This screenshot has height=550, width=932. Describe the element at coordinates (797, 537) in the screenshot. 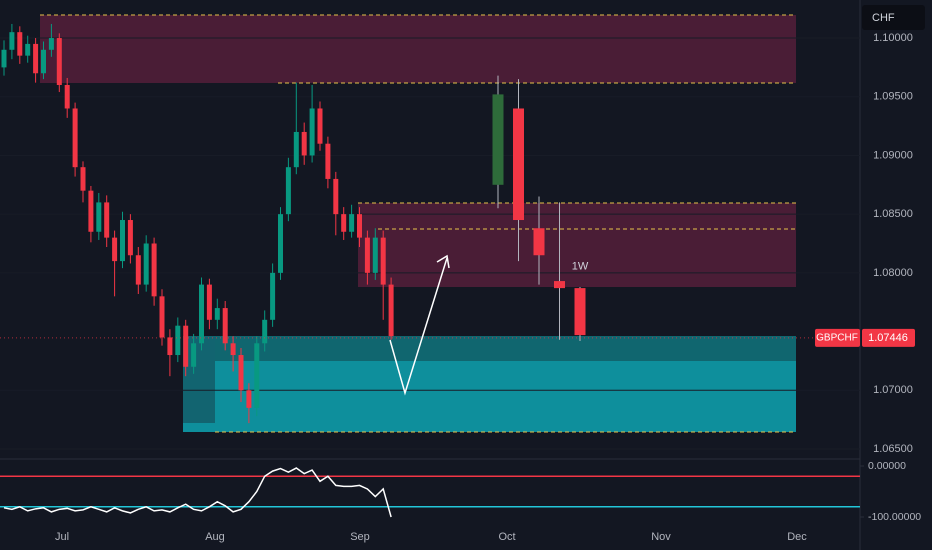

I see `x-tick-label: Dec` at that location.